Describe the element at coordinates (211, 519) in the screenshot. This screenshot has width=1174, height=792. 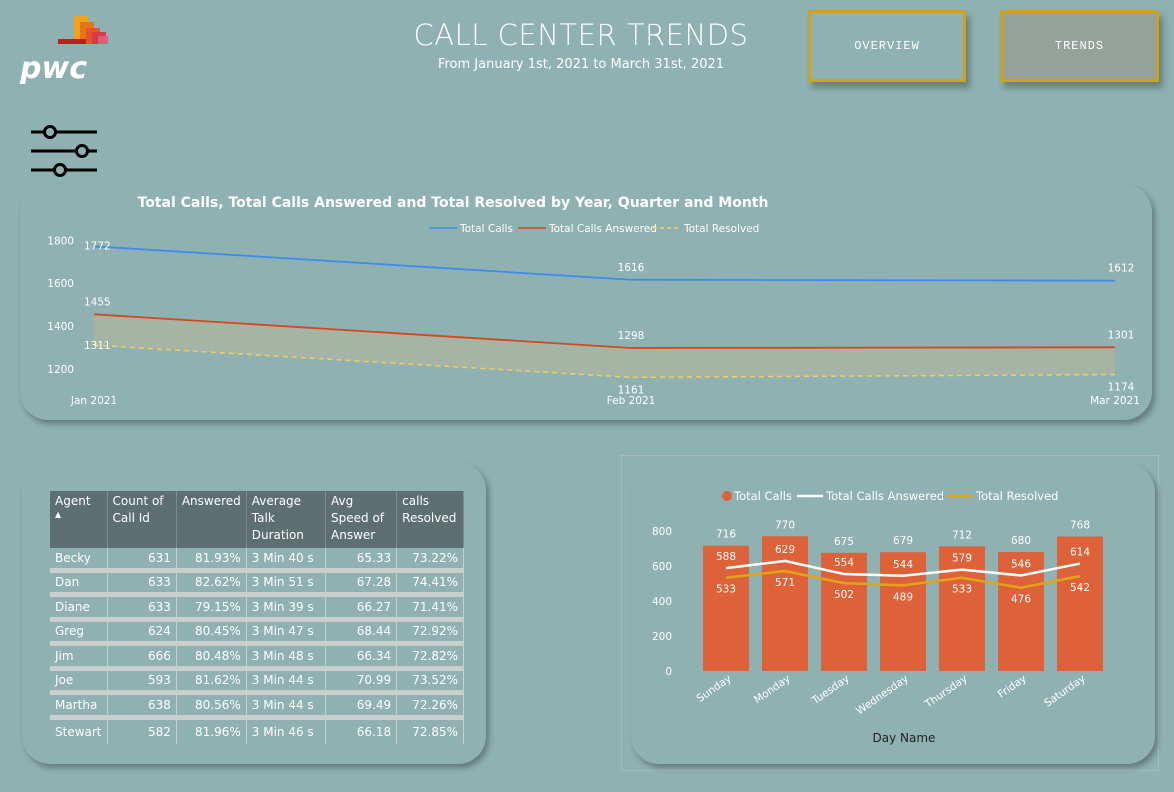
I see `column-header-answered: Answered` at that location.